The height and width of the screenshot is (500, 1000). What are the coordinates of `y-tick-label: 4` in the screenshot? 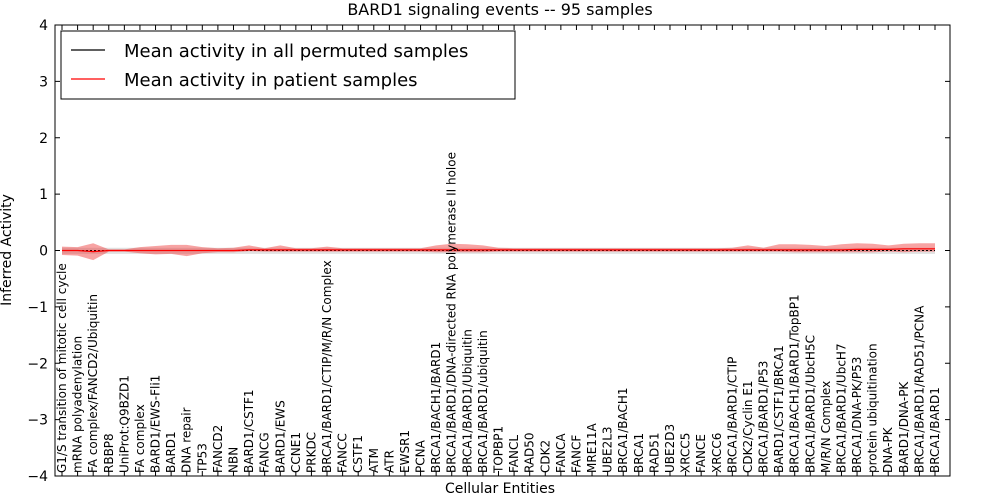 It's located at (43, 26).